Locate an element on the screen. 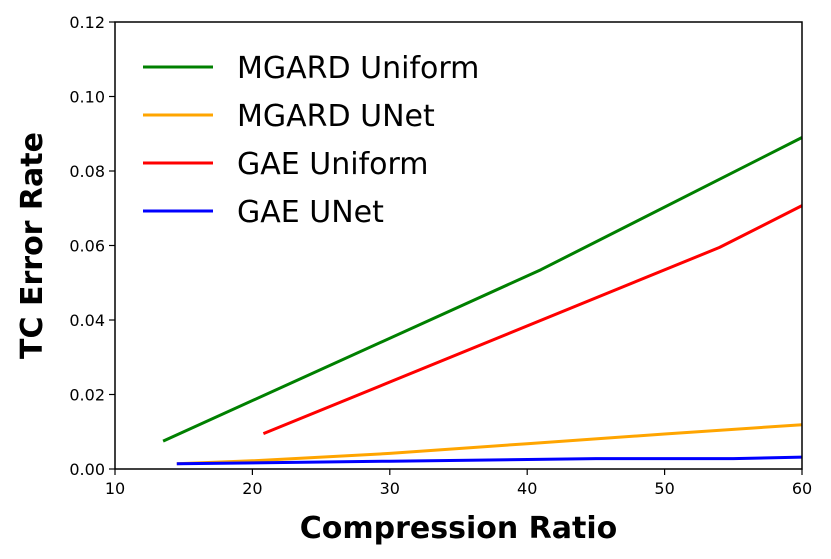 This screenshot has width=831, height=559. legend-item: GAE Uniform is located at coordinates (286, 164).